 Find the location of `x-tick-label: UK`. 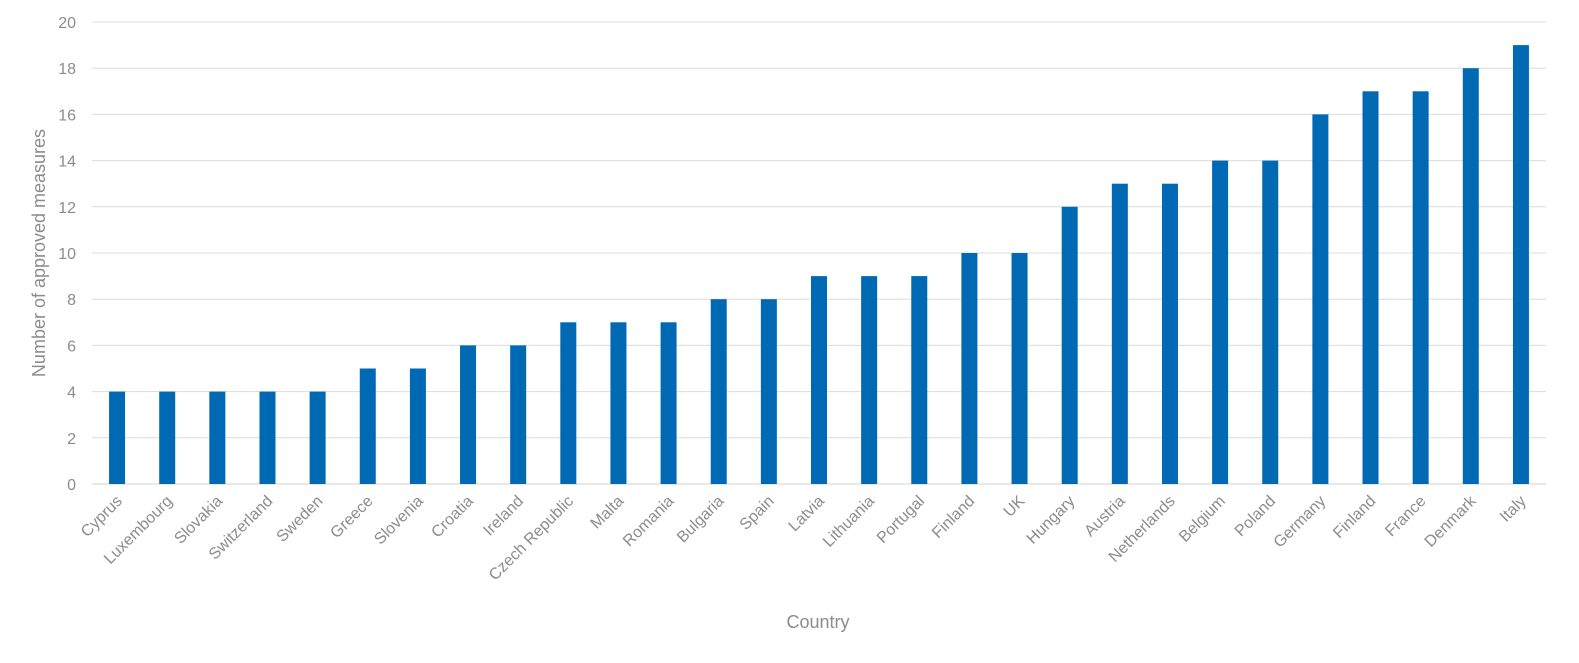

x-tick-label: UK is located at coordinates (1015, 507).